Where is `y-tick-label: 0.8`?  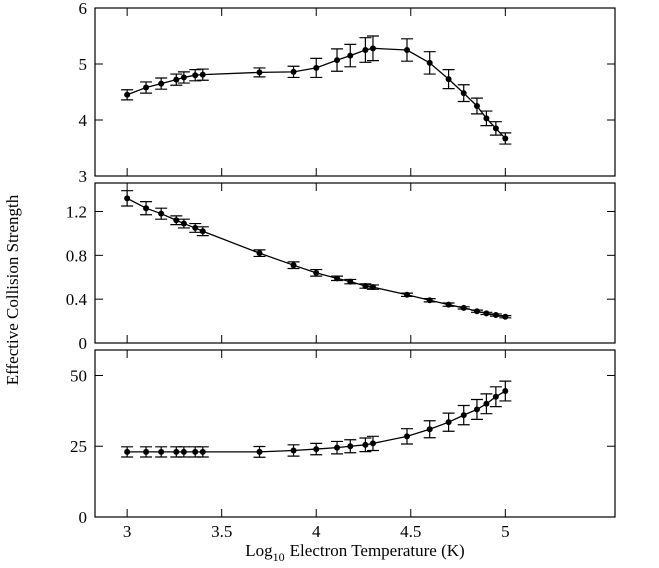 y-tick-label: 0.8 is located at coordinates (76, 255).